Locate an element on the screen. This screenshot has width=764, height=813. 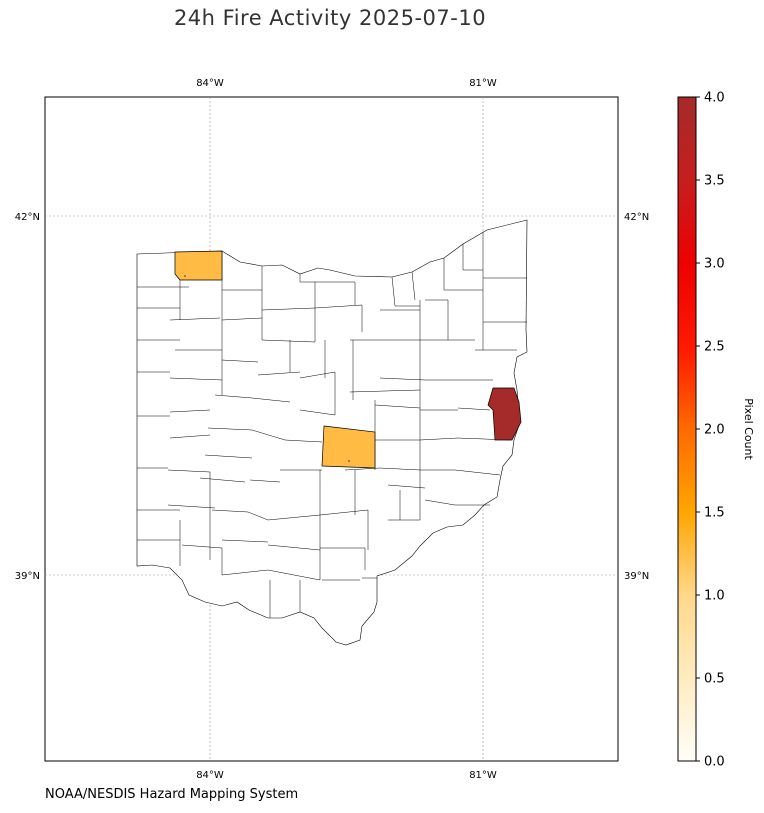
highlighted-county-east is located at coordinates (504, 414).